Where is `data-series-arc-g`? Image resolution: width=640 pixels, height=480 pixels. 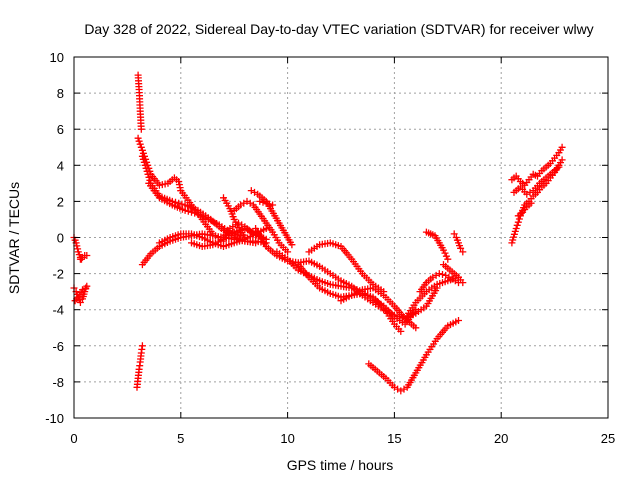
data-series-arc-g is located at coordinates (159, 164).